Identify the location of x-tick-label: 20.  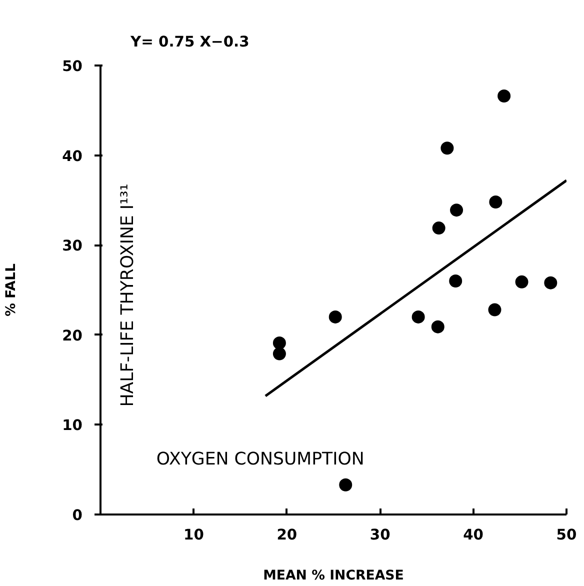
(287, 535).